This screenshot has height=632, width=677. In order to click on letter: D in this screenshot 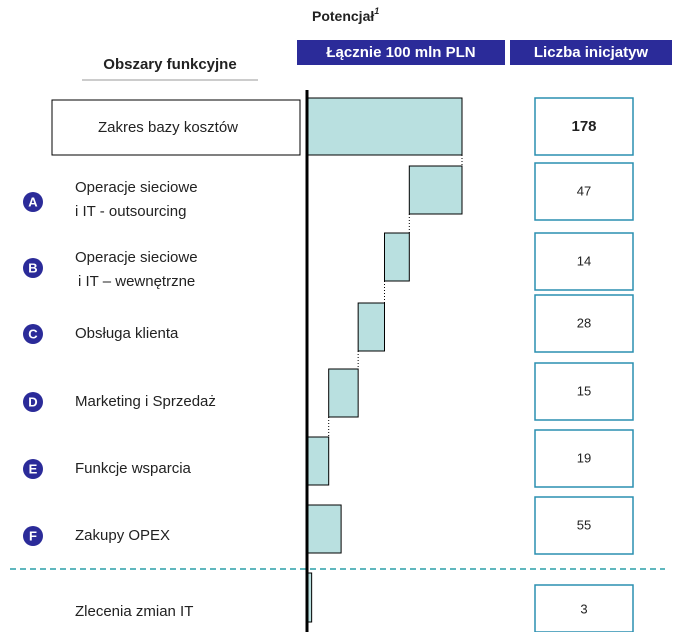, I will do `click(32, 401)`.